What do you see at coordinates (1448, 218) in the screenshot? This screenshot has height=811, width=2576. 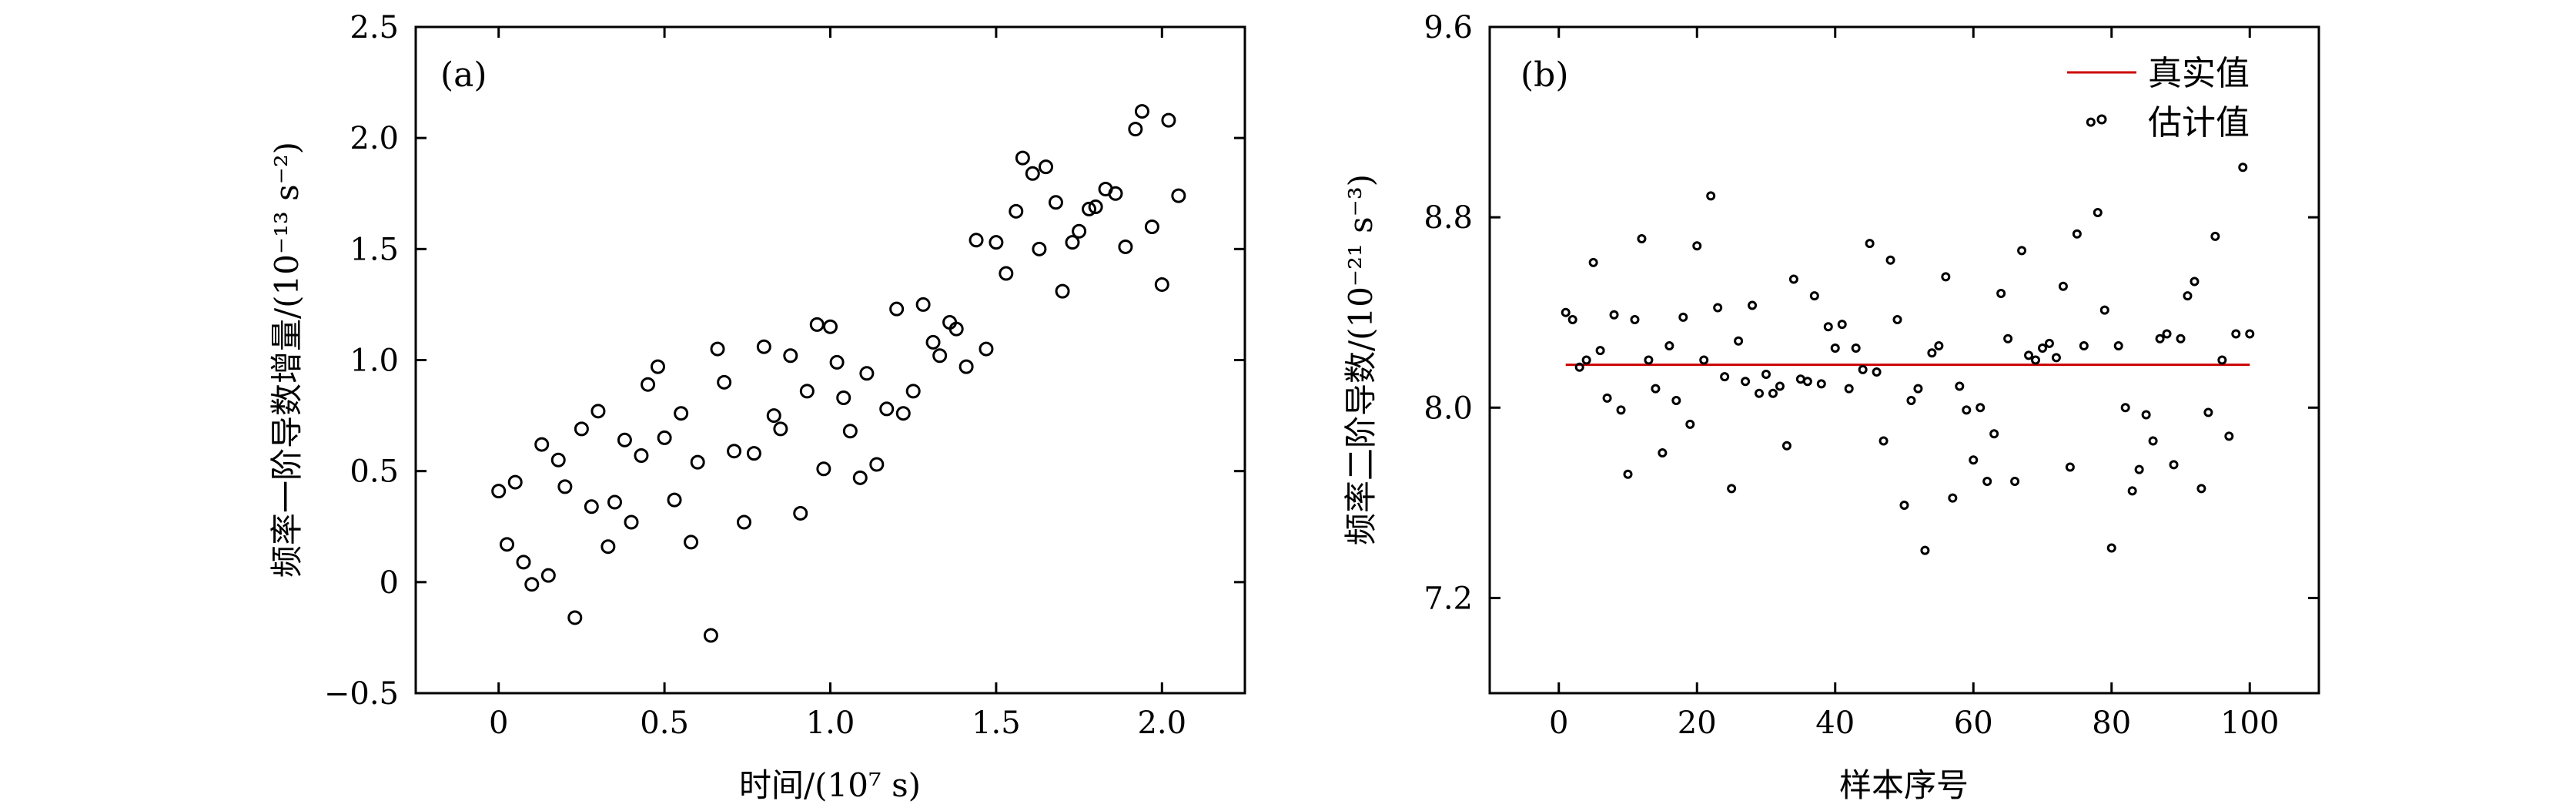 I see `panel-b-y-tick-label: 8.8` at bounding box center [1448, 218].